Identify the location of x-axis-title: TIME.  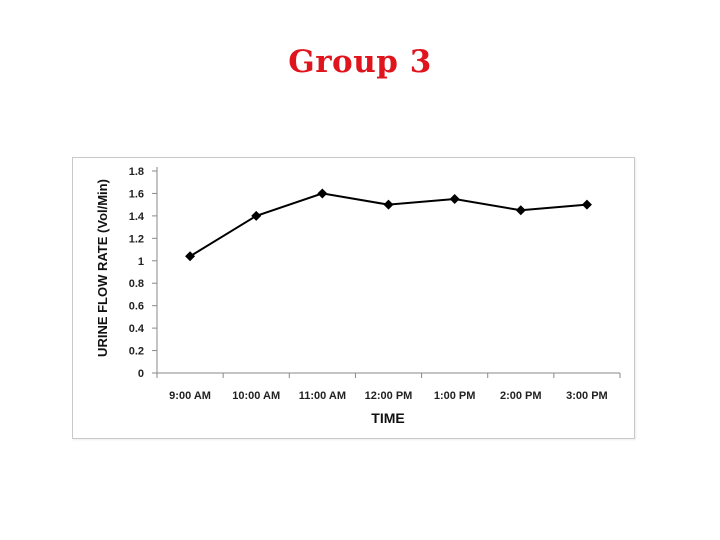
(387, 418).